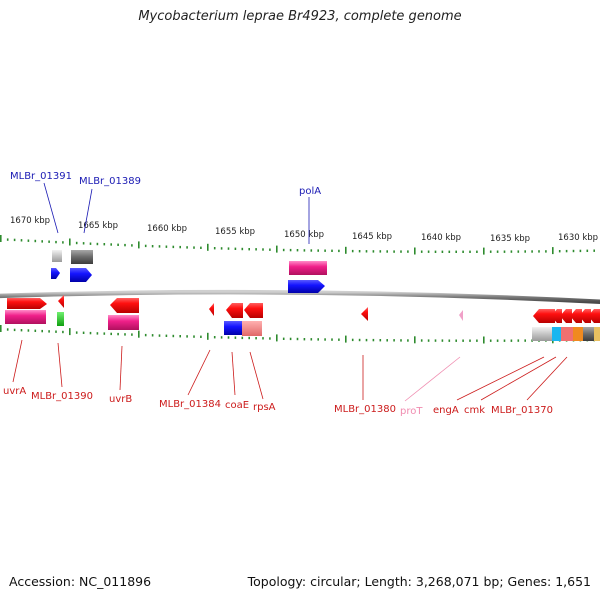 The image size is (600, 600). Describe the element at coordinates (62, 396) in the screenshot. I see `gene-label-mlbr-01390: MLBr_01390` at that location.